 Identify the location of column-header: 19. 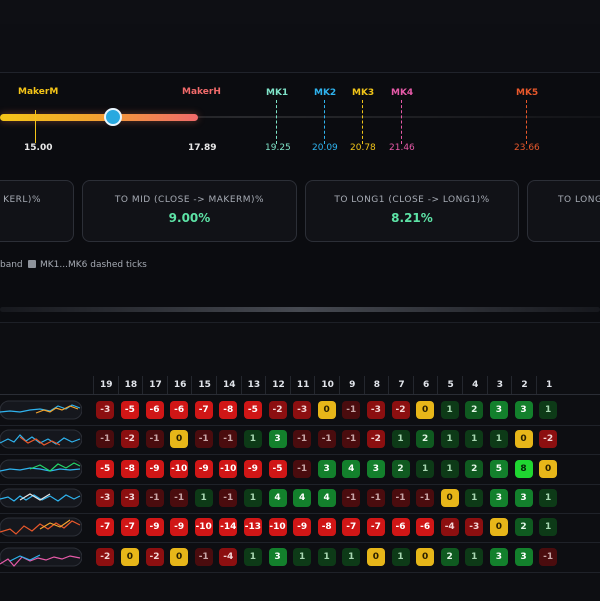
(106, 385).